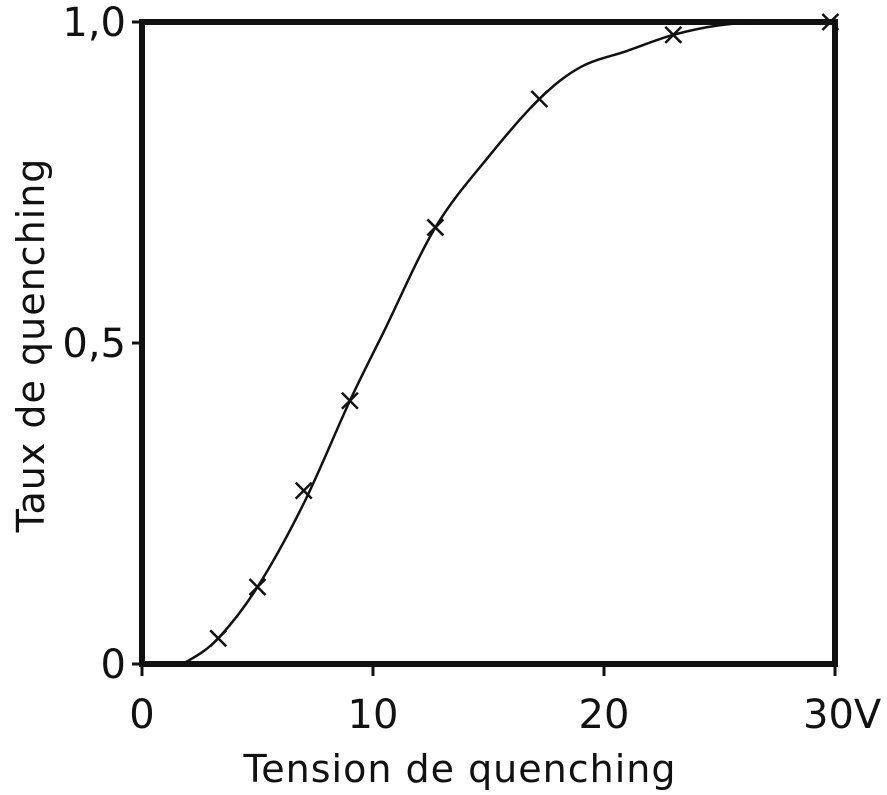 The width and height of the screenshot is (887, 795). What do you see at coordinates (141, 715) in the screenshot?
I see `x-tick-label: 0` at bounding box center [141, 715].